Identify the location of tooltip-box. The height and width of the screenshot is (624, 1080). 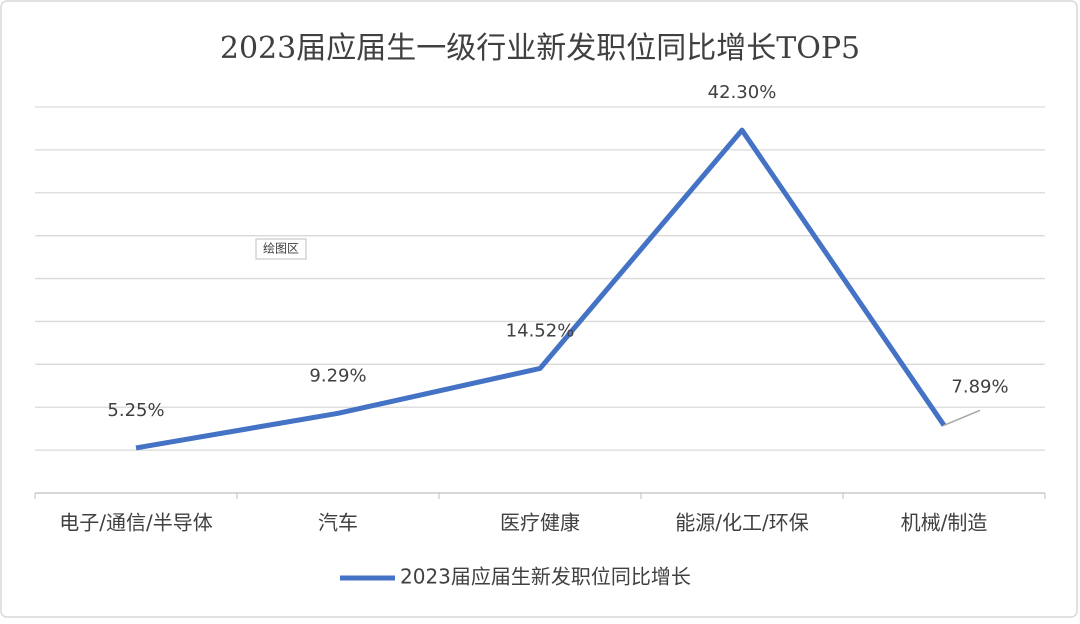
(281, 249).